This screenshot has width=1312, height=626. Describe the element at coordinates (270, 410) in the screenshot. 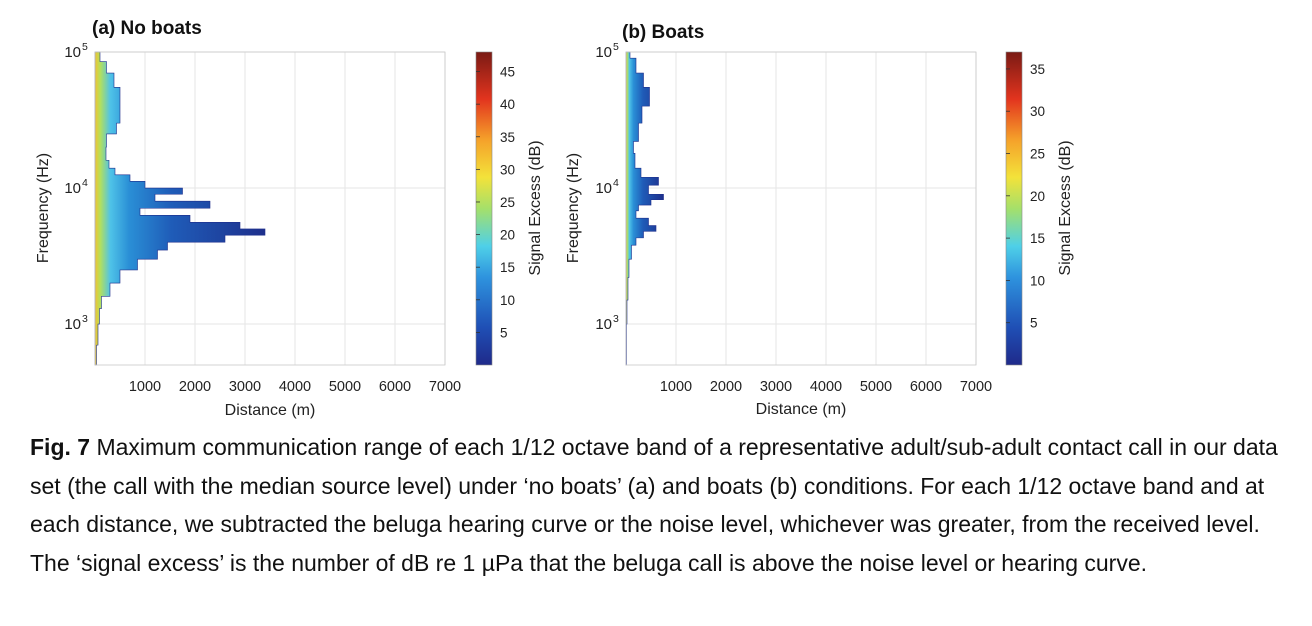

I see `panel-a-x-axis-label: Distance (m)` at that location.